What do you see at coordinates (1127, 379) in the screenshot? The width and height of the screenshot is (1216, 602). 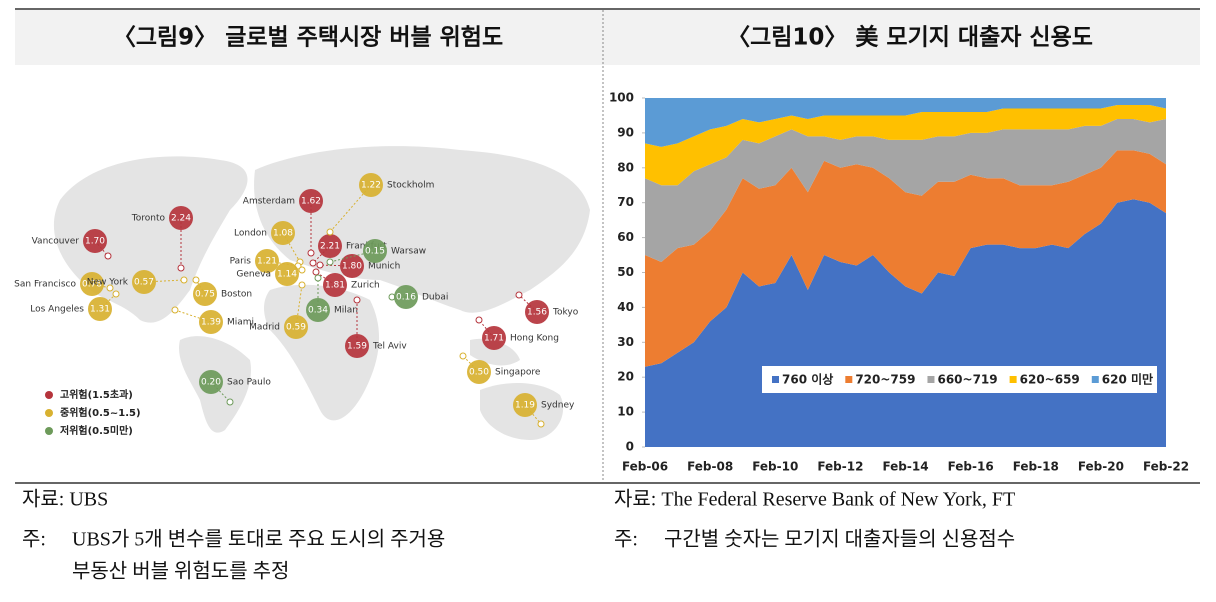 I see `legend-label: 620 미만` at bounding box center [1127, 379].